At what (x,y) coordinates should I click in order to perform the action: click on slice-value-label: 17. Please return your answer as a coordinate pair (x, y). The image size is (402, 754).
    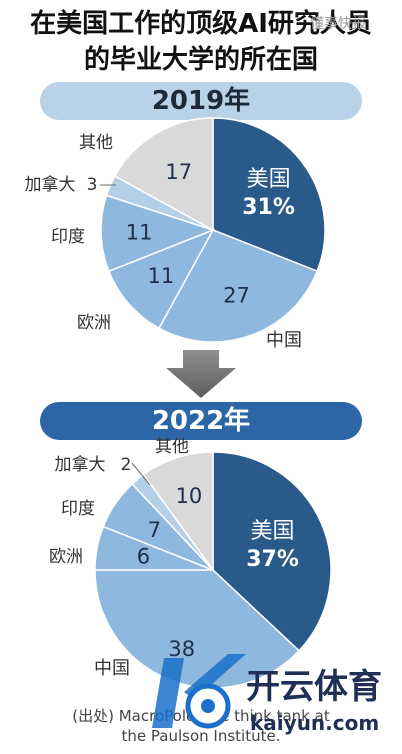
    Looking at the image, I should click on (178, 172).